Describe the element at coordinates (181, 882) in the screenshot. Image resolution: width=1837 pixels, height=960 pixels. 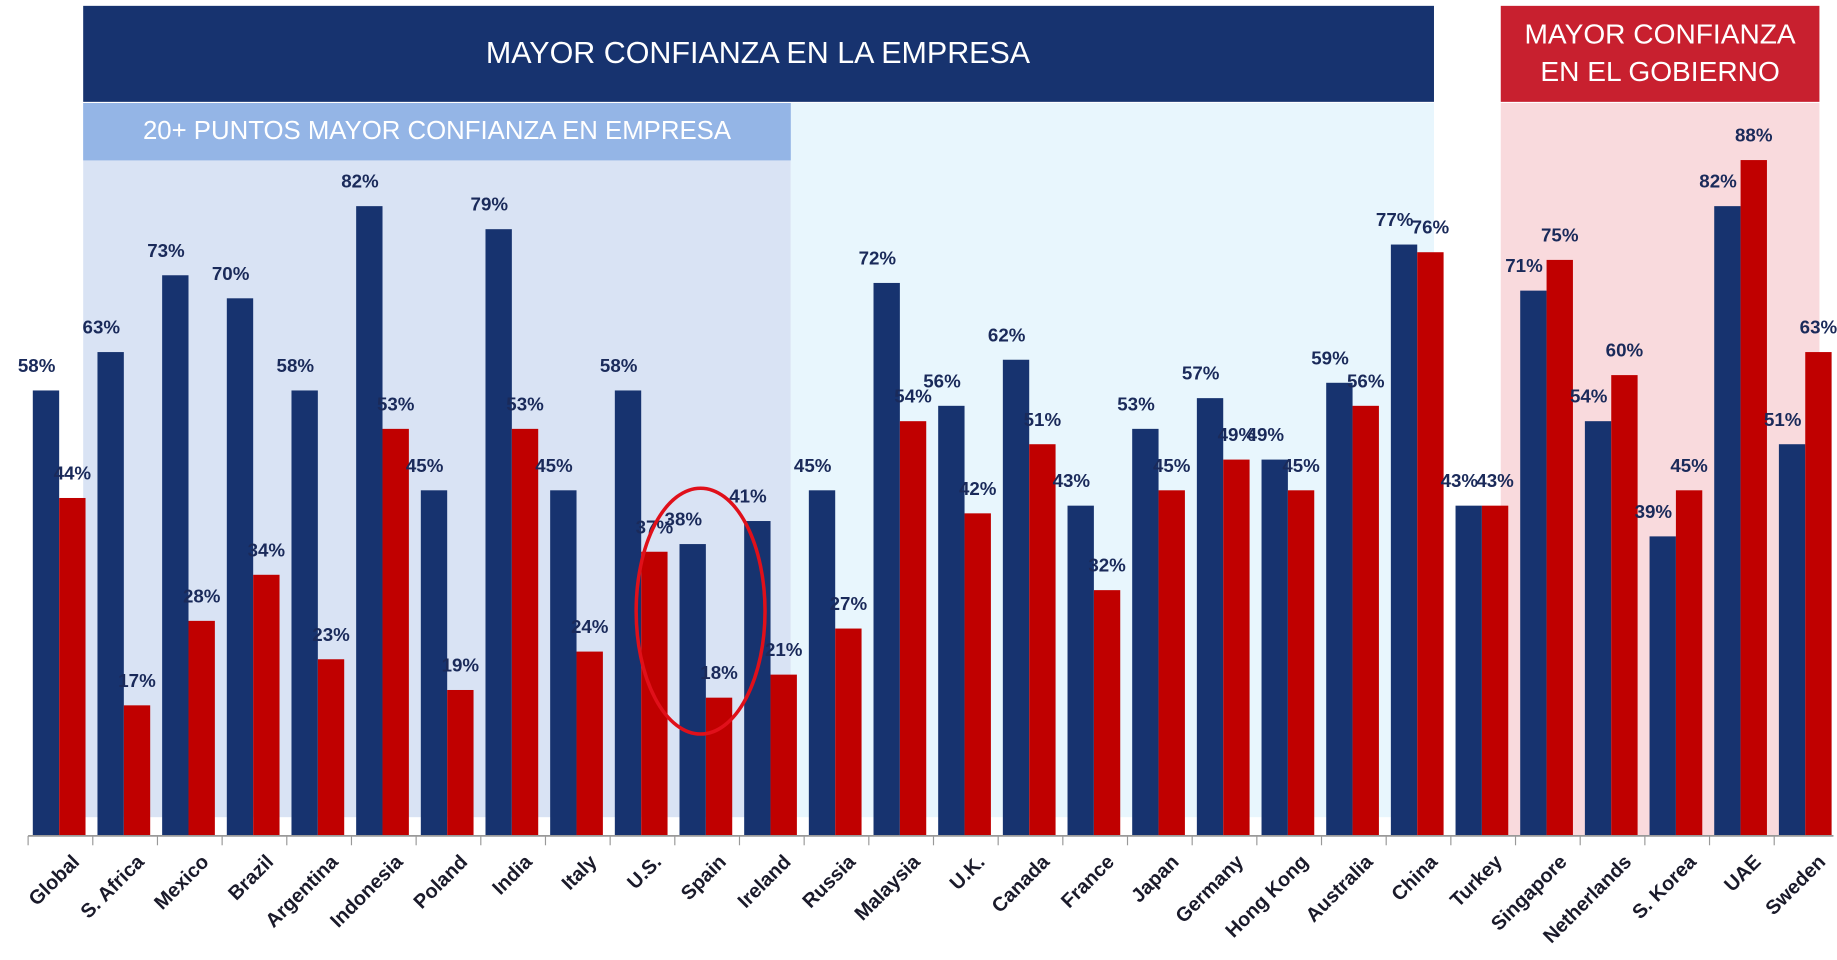
I see `x-tick-label: Mexico` at that location.